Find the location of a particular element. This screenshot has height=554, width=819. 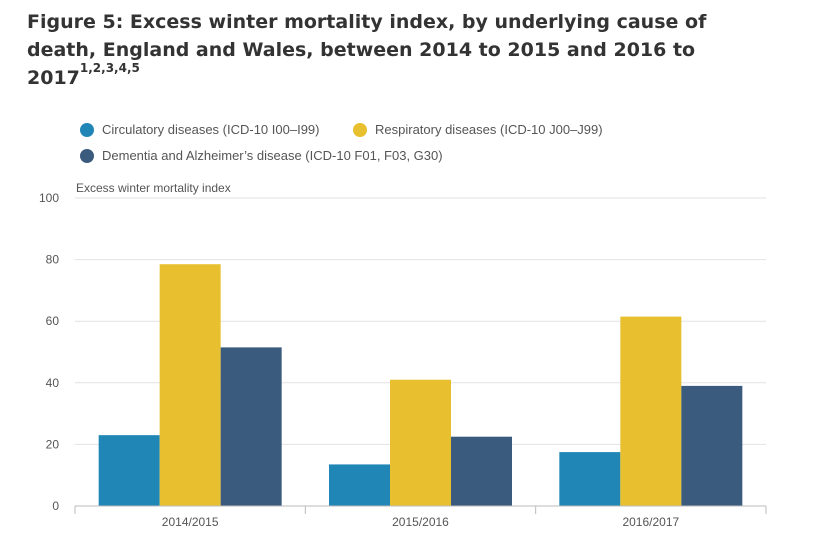

y-tick-label: 80 is located at coordinates (53, 260).